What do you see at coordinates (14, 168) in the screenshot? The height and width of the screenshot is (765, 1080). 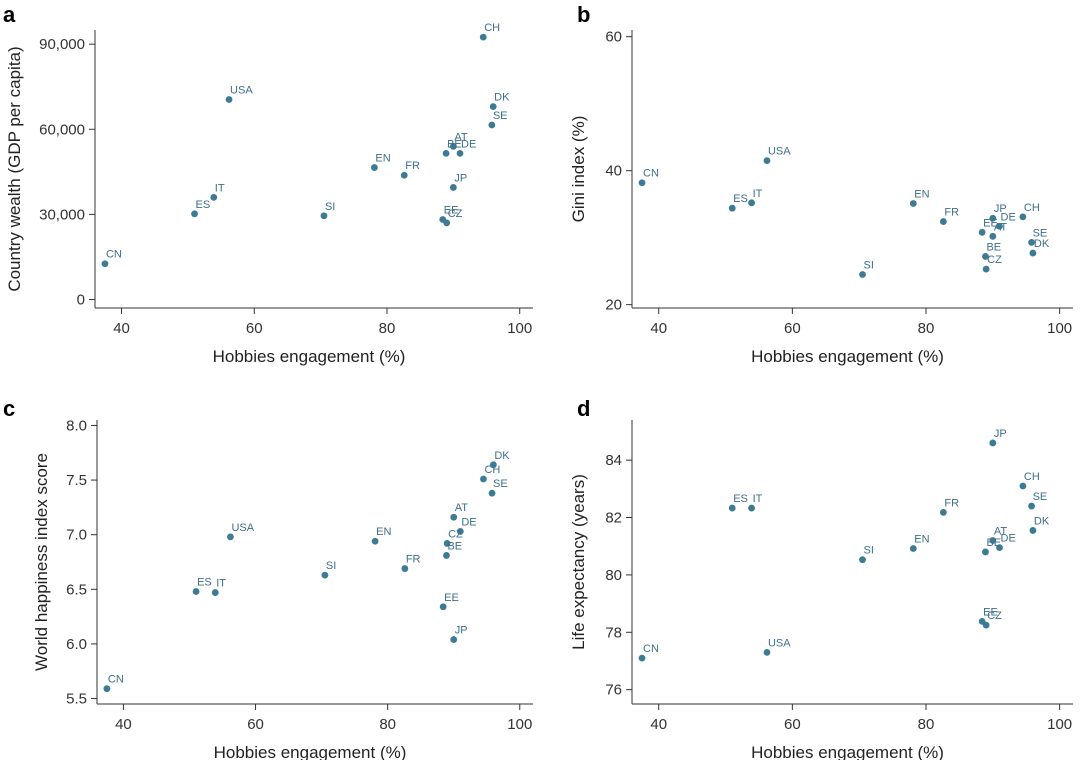 I see `y-axis-title: Country wealth (GDP per capita)` at bounding box center [14, 168].